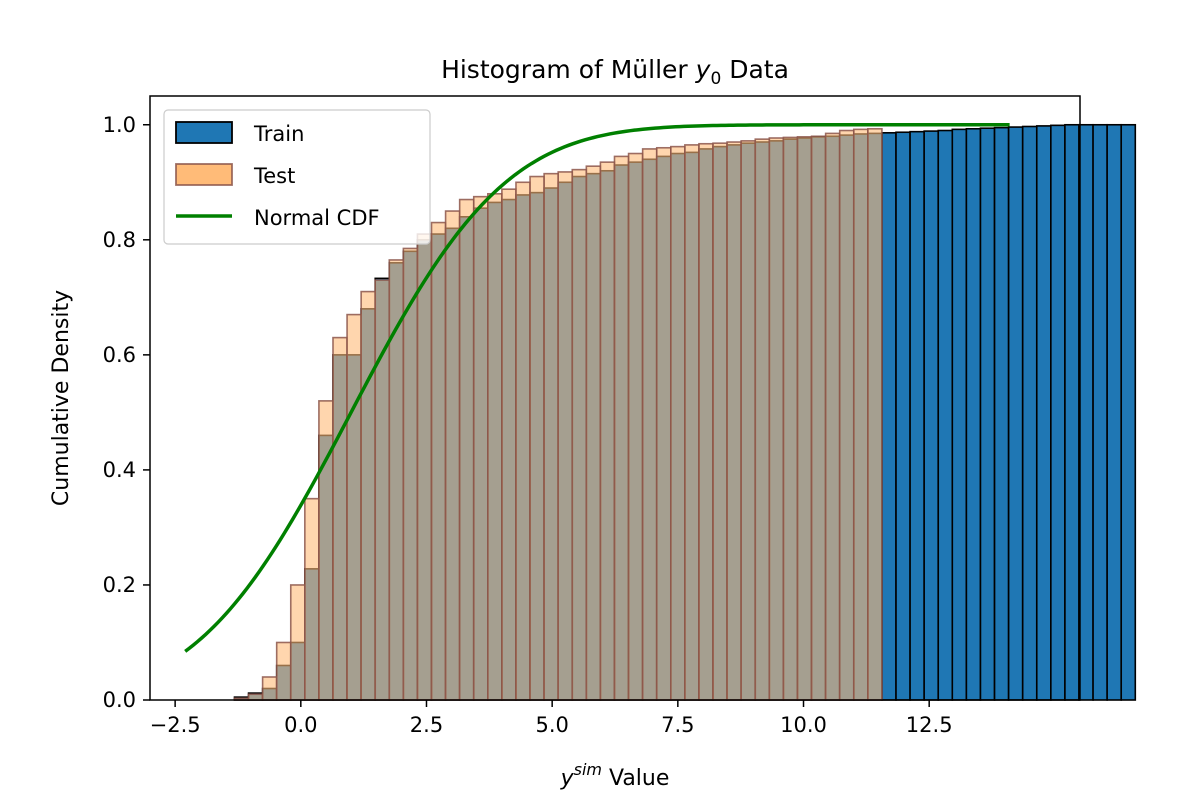  I want to click on legend-swatch-train, so click(204, 132).